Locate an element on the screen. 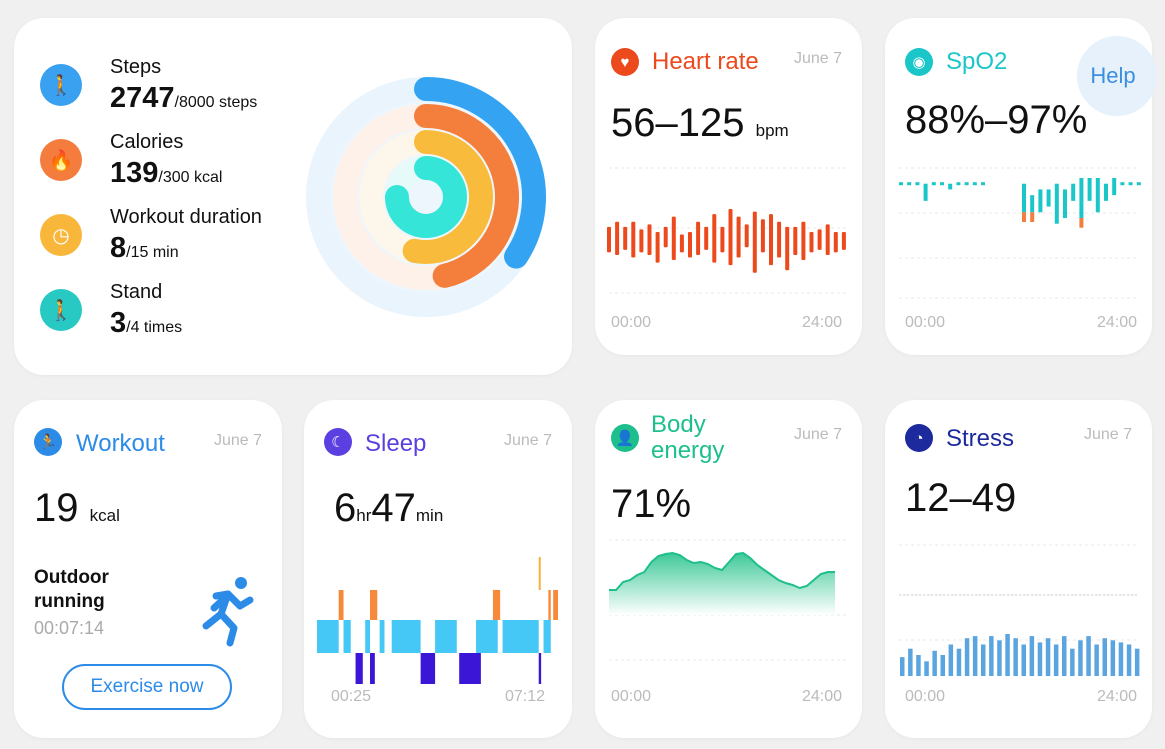 The image size is (1165, 749). spo2-card: ◉ SpO2 Help 88%–97% 00:00 24:00 is located at coordinates (1021, 186).